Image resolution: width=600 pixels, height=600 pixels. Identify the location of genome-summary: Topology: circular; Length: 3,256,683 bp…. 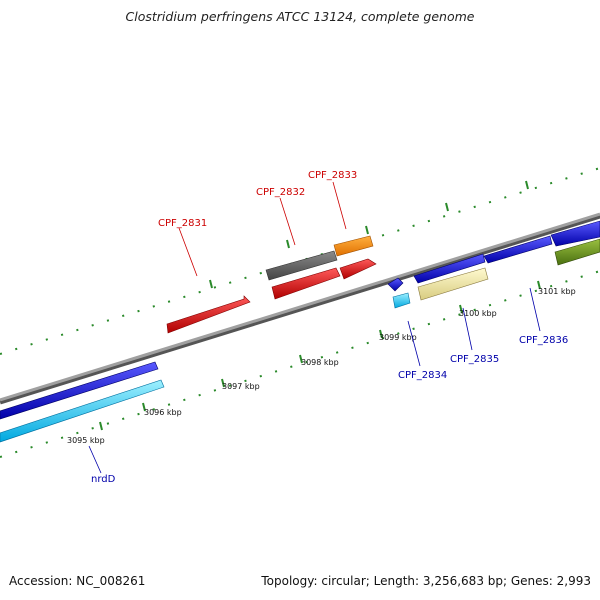
(426, 581).